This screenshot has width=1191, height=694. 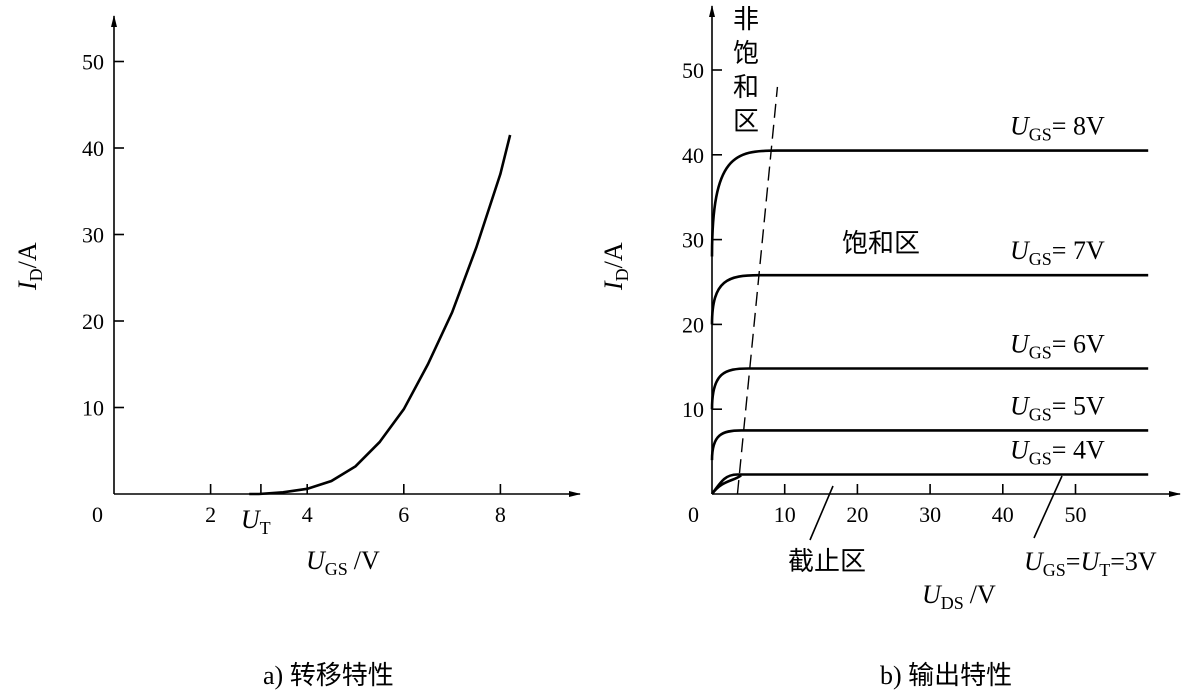 What do you see at coordinates (881, 243) in the screenshot?
I see `saturation-region-label: 饱和区` at bounding box center [881, 243].